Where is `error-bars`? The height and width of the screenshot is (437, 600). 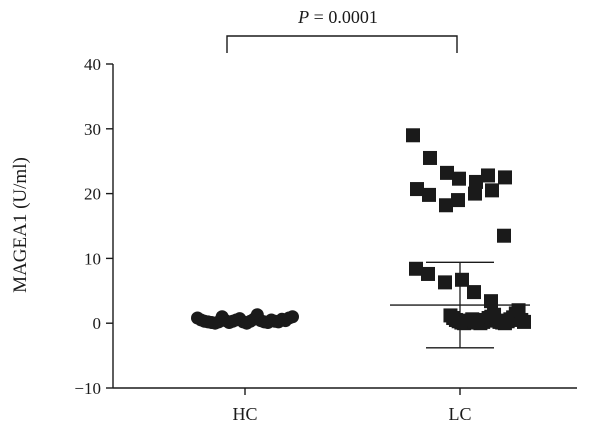
error-bars is located at coordinates (460, 305).